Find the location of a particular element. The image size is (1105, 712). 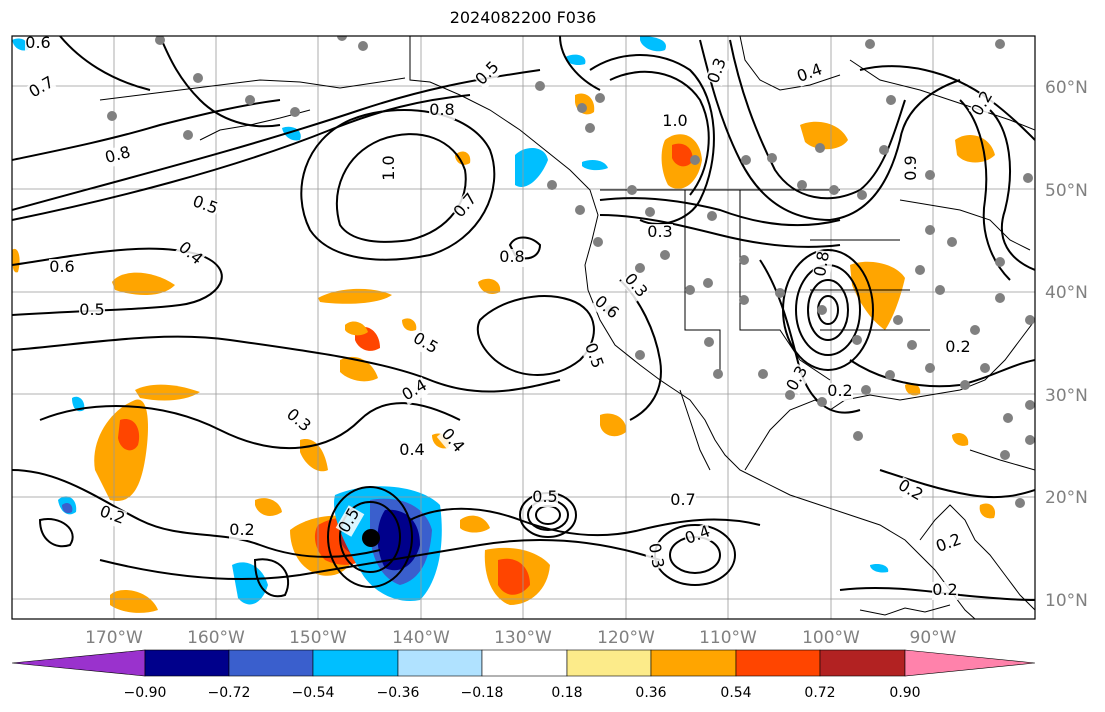

lat-label: 60°N is located at coordinates (1066, 88).